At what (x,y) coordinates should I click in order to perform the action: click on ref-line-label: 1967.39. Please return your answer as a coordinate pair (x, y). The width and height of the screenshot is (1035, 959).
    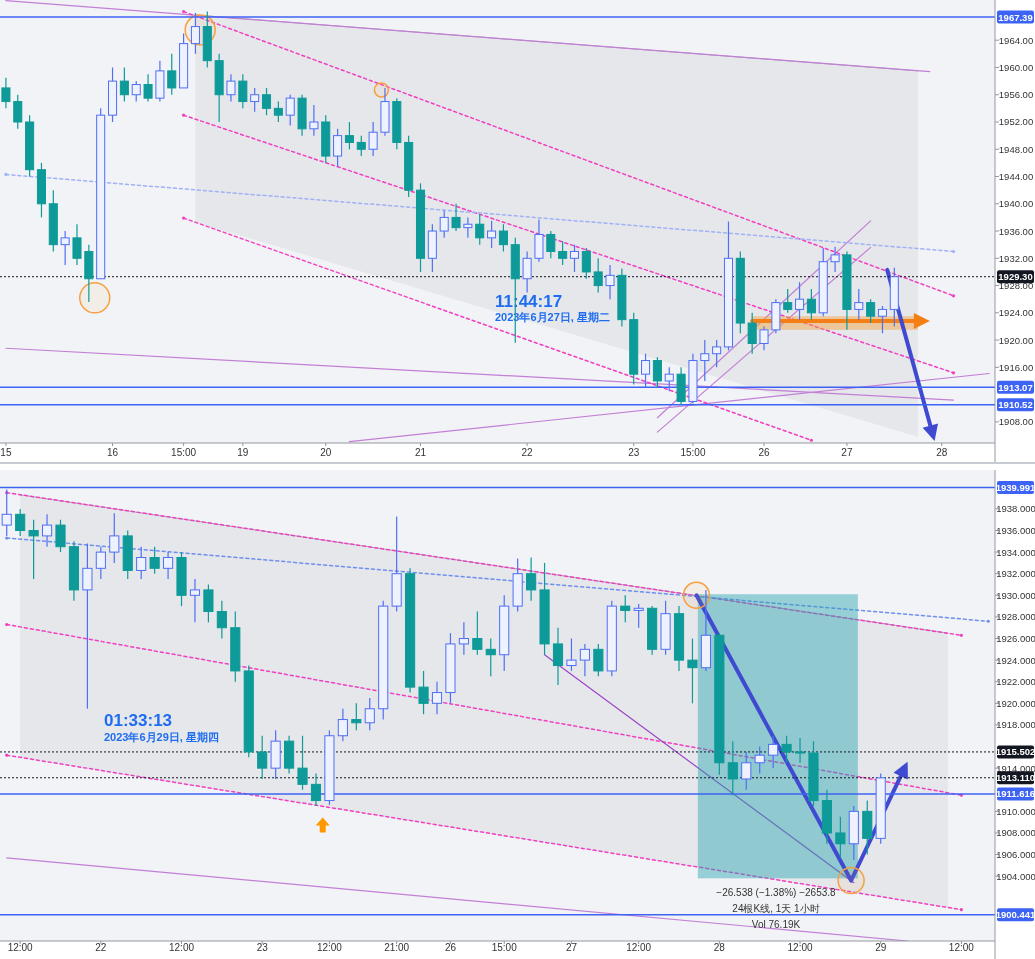
    Looking at the image, I should click on (1015, 17).